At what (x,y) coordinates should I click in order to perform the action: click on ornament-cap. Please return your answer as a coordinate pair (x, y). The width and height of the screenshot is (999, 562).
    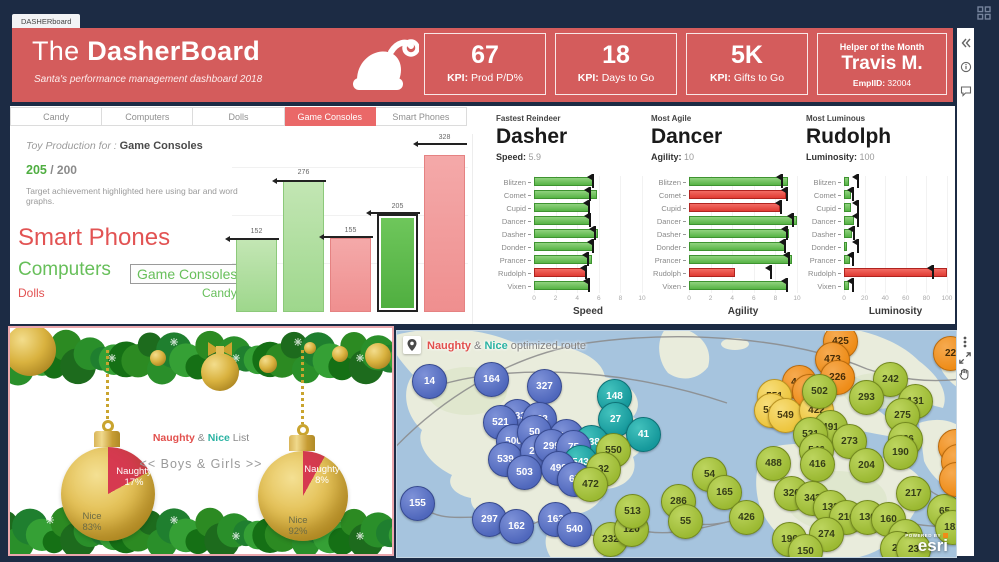
    Looking at the image, I should click on (302, 443).